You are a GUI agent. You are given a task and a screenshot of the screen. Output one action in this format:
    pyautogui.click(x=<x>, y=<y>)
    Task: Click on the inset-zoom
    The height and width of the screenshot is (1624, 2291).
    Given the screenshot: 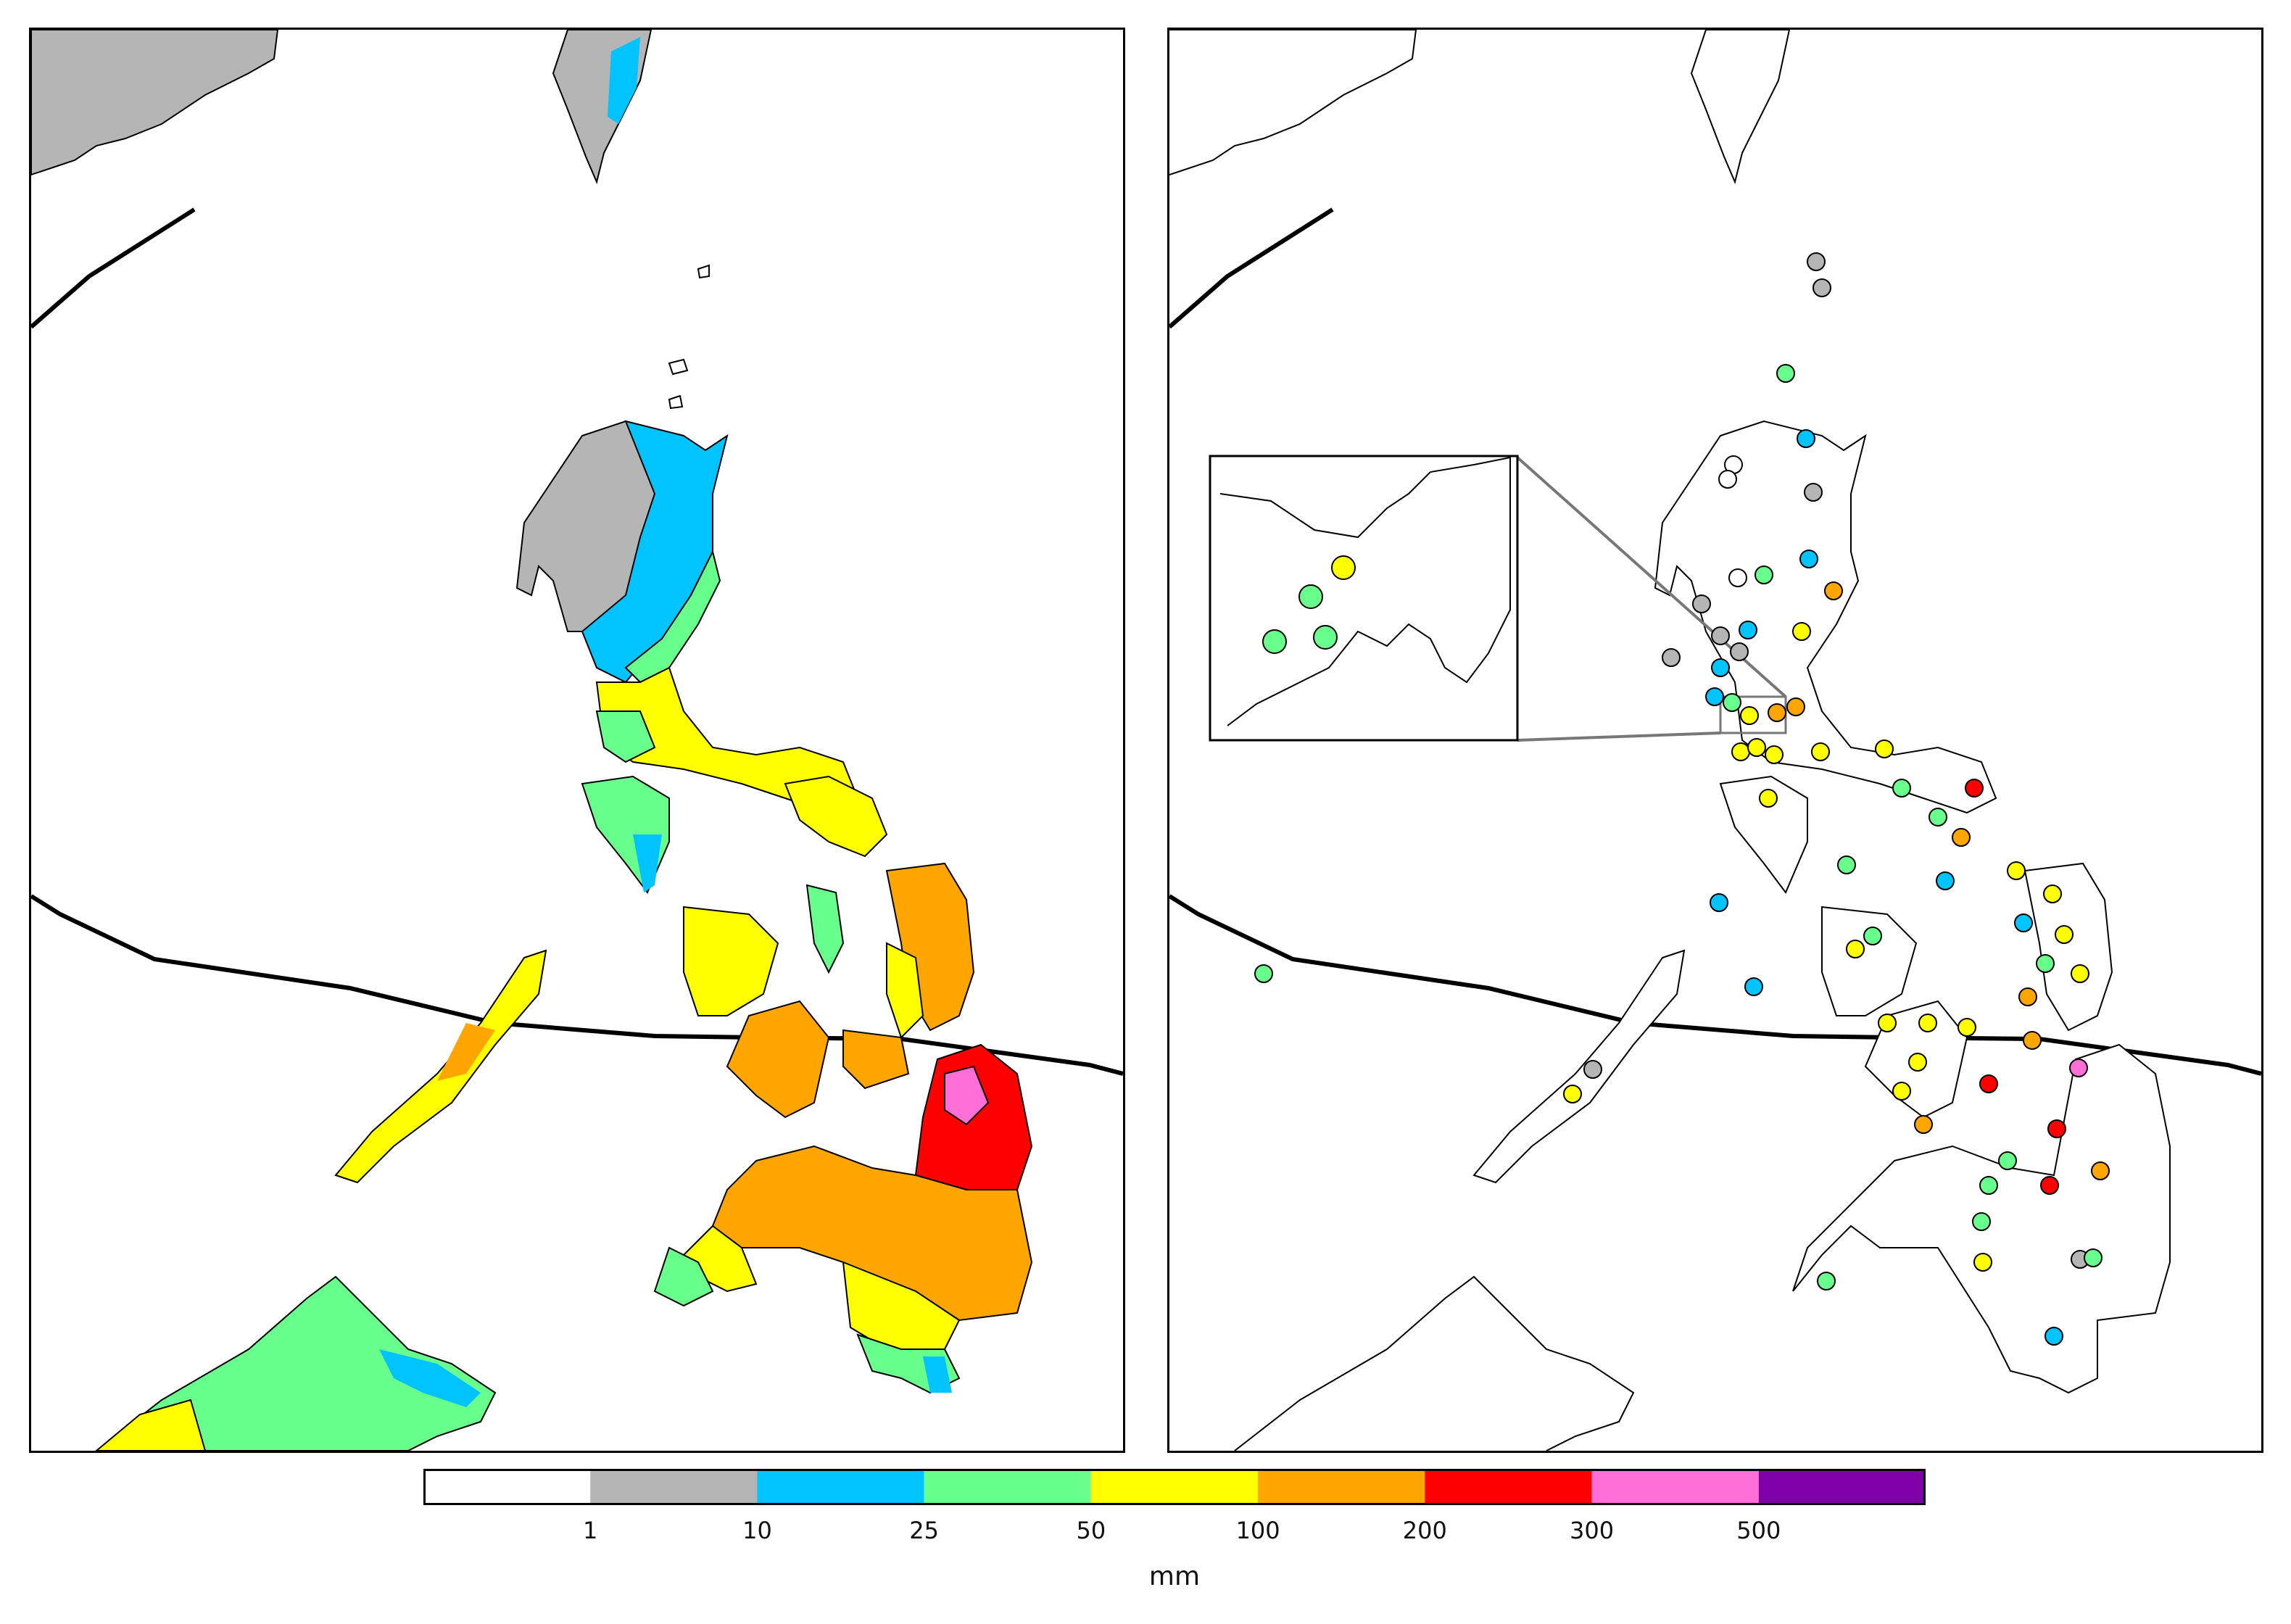 What is the action you would take?
    pyautogui.click(x=1364, y=598)
    